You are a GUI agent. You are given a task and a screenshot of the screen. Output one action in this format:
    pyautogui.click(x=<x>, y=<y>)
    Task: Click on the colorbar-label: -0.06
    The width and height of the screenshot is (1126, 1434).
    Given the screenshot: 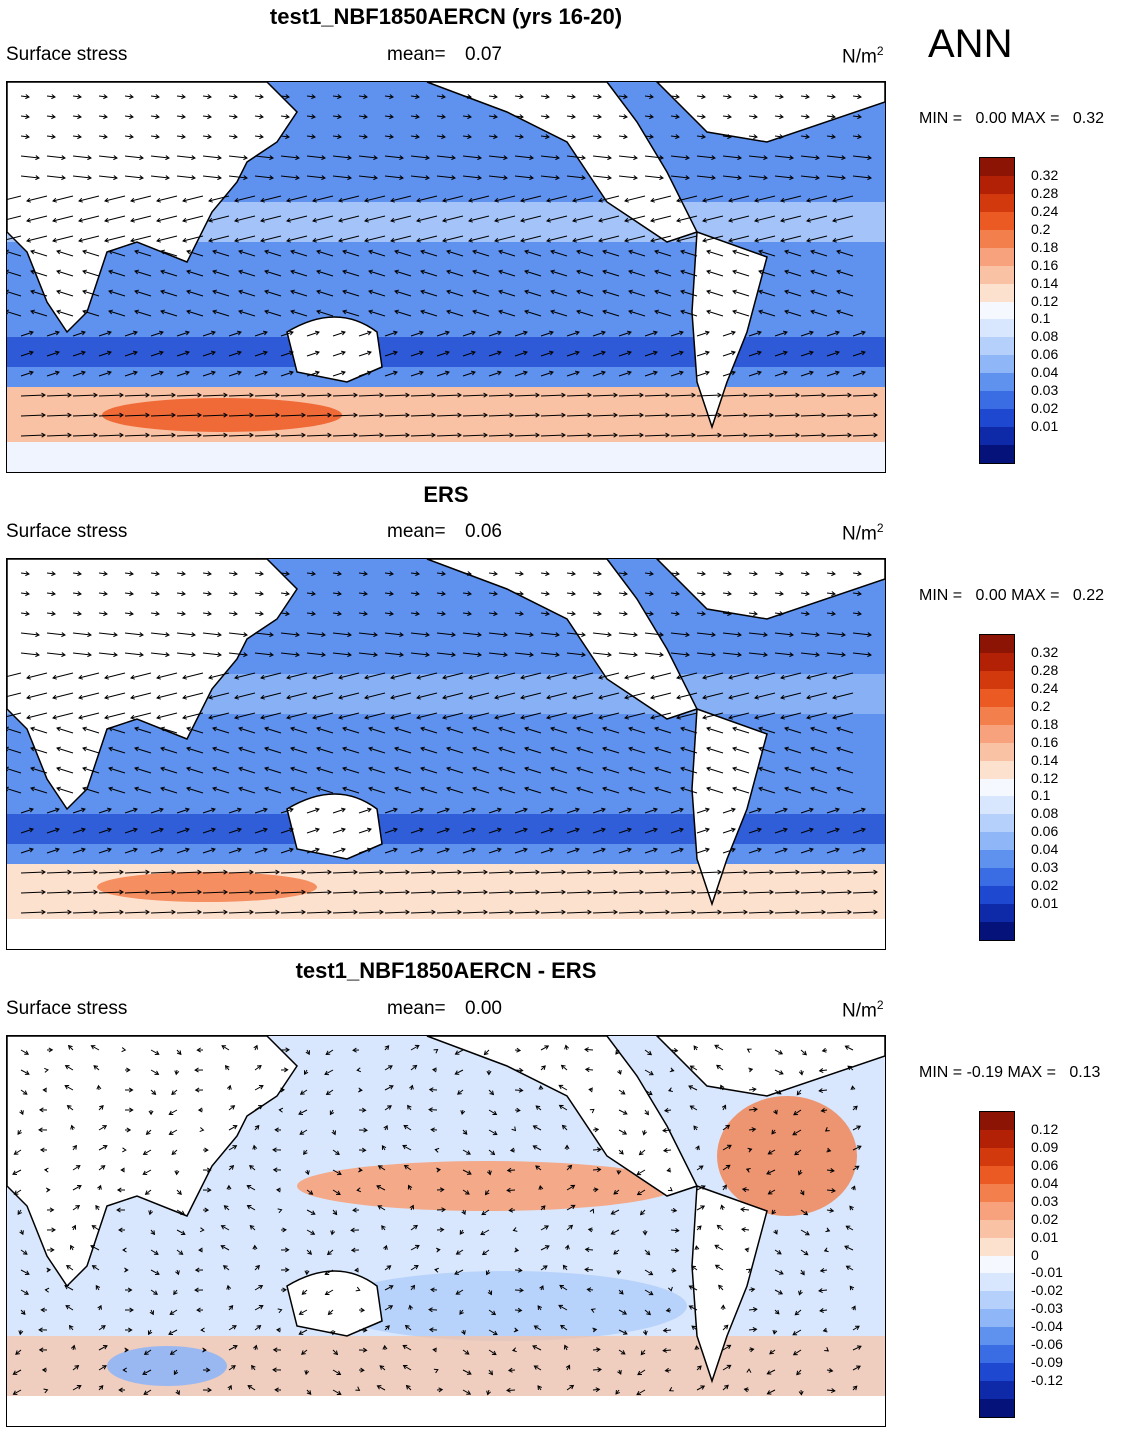 What is the action you would take?
    pyautogui.click(x=1047, y=1344)
    